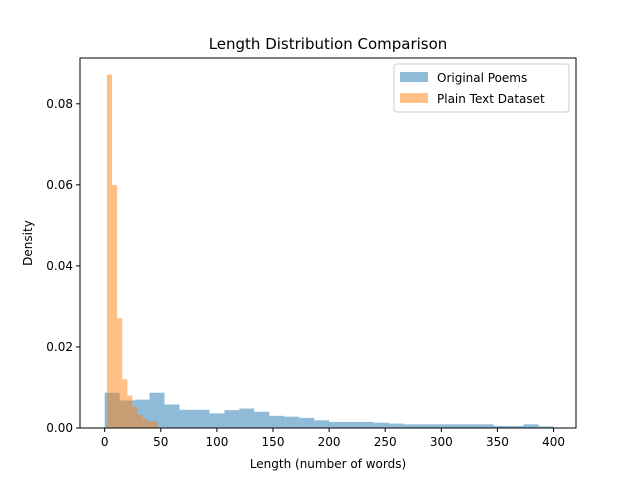 The height and width of the screenshot is (480, 640). I want to click on y-tick-label: 0.00, so click(59, 428).